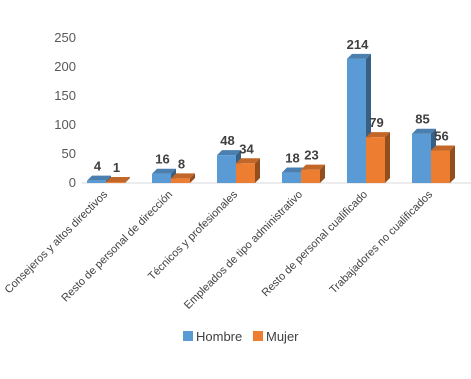 The height and width of the screenshot is (379, 471). I want to click on legend-item-mujer: Mujer, so click(276, 336).